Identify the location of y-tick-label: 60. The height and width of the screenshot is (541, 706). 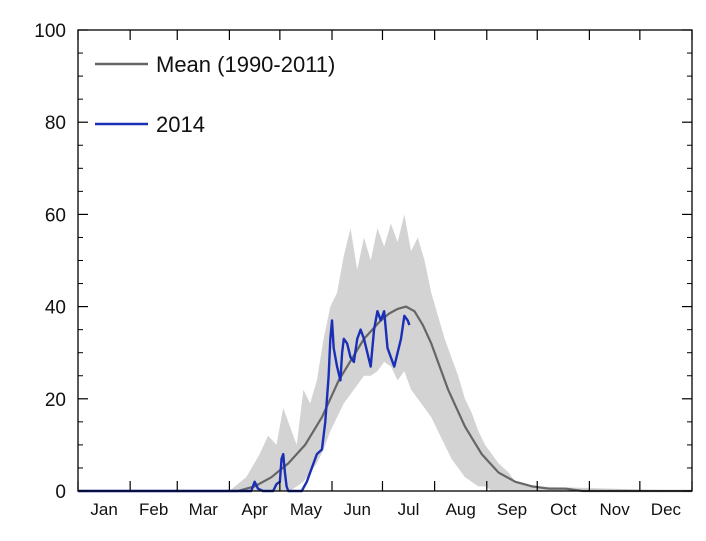
(55, 215).